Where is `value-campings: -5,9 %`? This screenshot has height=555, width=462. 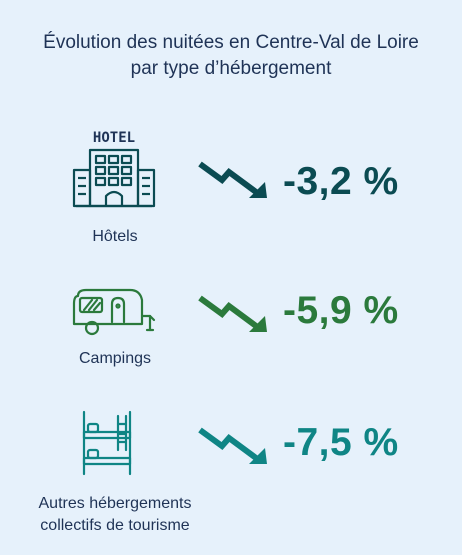 value-campings: -5,9 % is located at coordinates (341, 310).